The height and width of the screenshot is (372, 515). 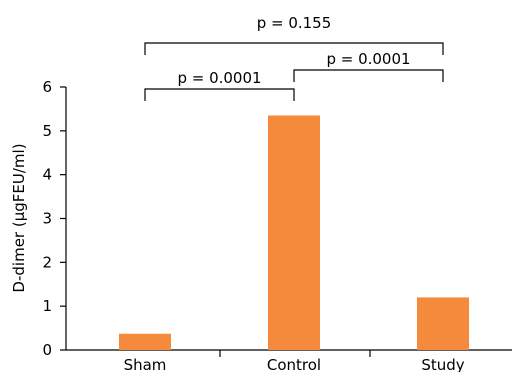 I want to click on y-tick-label: 6, so click(x=47, y=87).